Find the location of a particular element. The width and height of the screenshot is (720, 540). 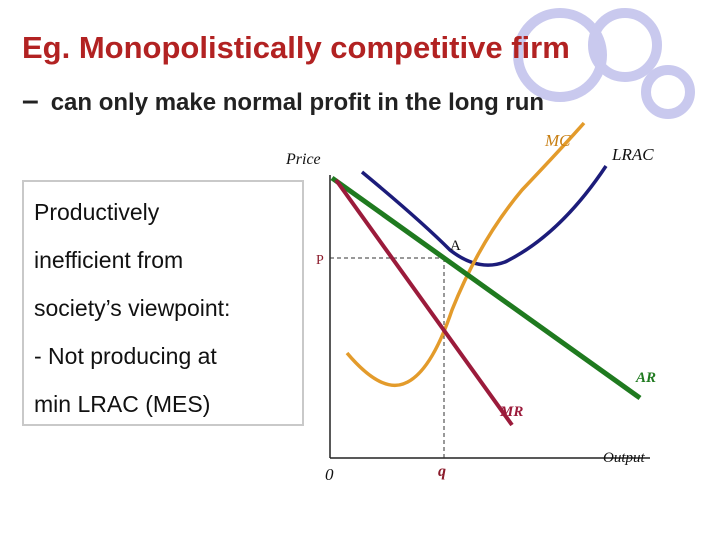

quantity-label: q is located at coordinates (442, 471).